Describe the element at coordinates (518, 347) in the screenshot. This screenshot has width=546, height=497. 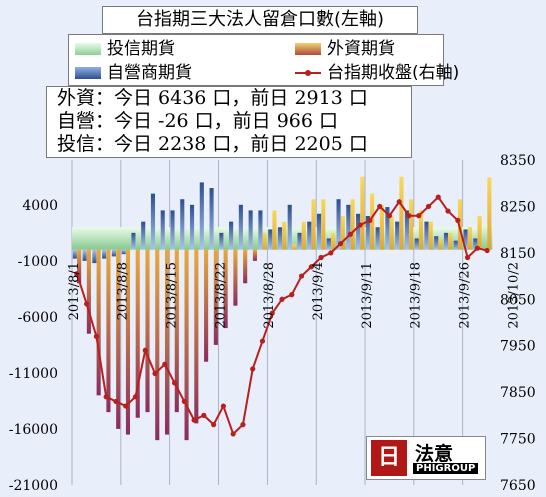
I see `right-tick-label: 7950` at that location.